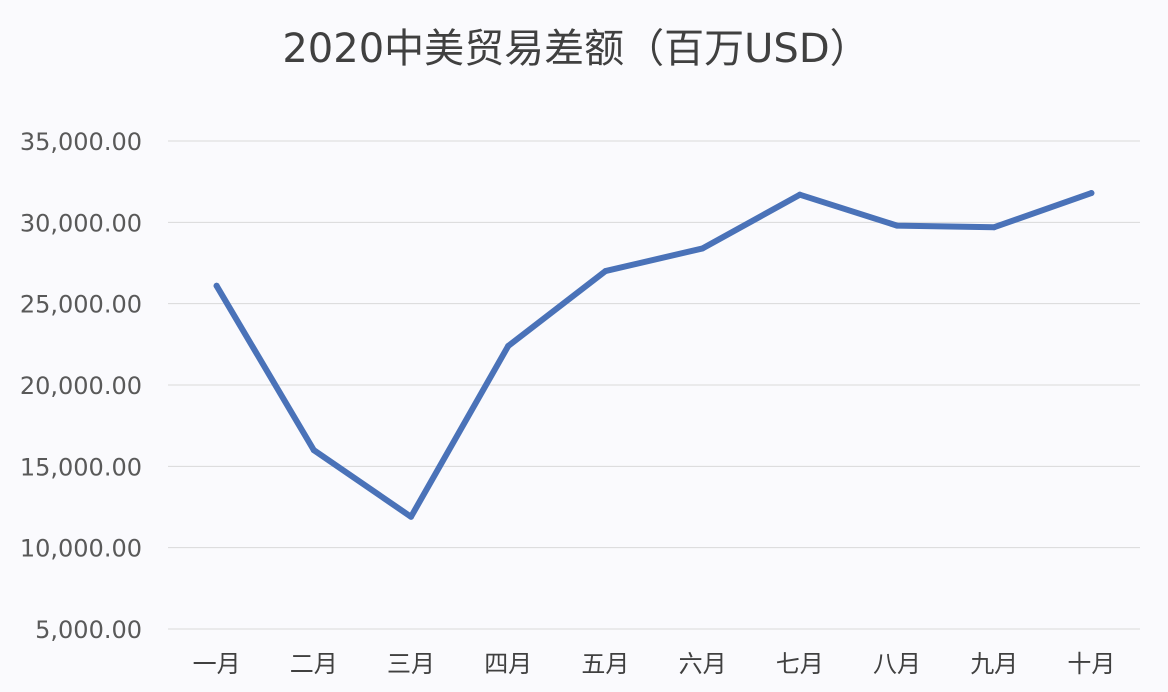 Image resolution: width=1168 pixels, height=692 pixels. I want to click on x-tick-label: 五月, so click(605, 664).